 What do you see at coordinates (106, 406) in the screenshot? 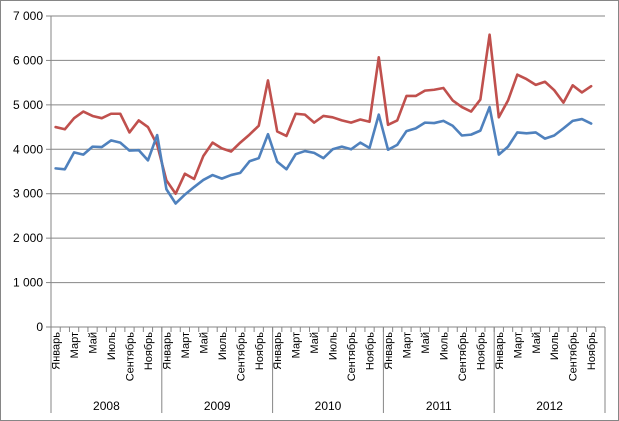
I see `x-axis-year-label: 2008` at bounding box center [106, 406].